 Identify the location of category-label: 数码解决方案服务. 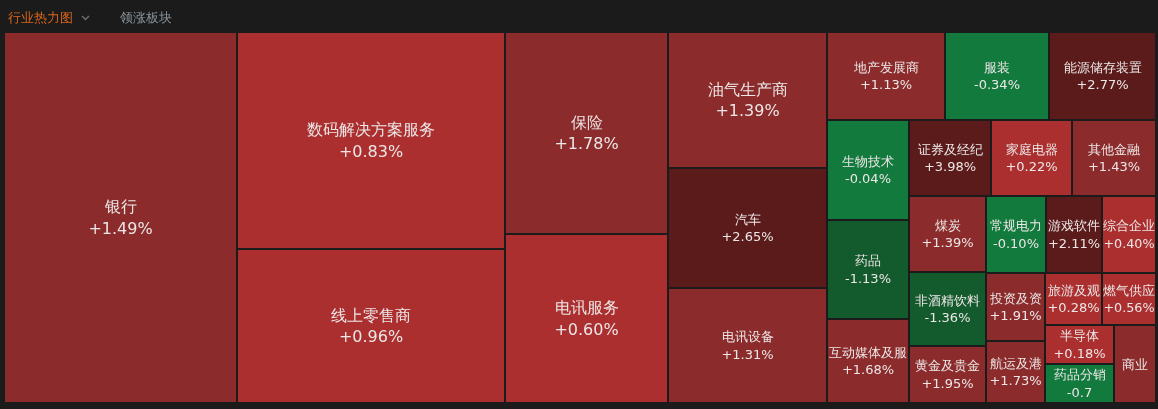
(371, 130).